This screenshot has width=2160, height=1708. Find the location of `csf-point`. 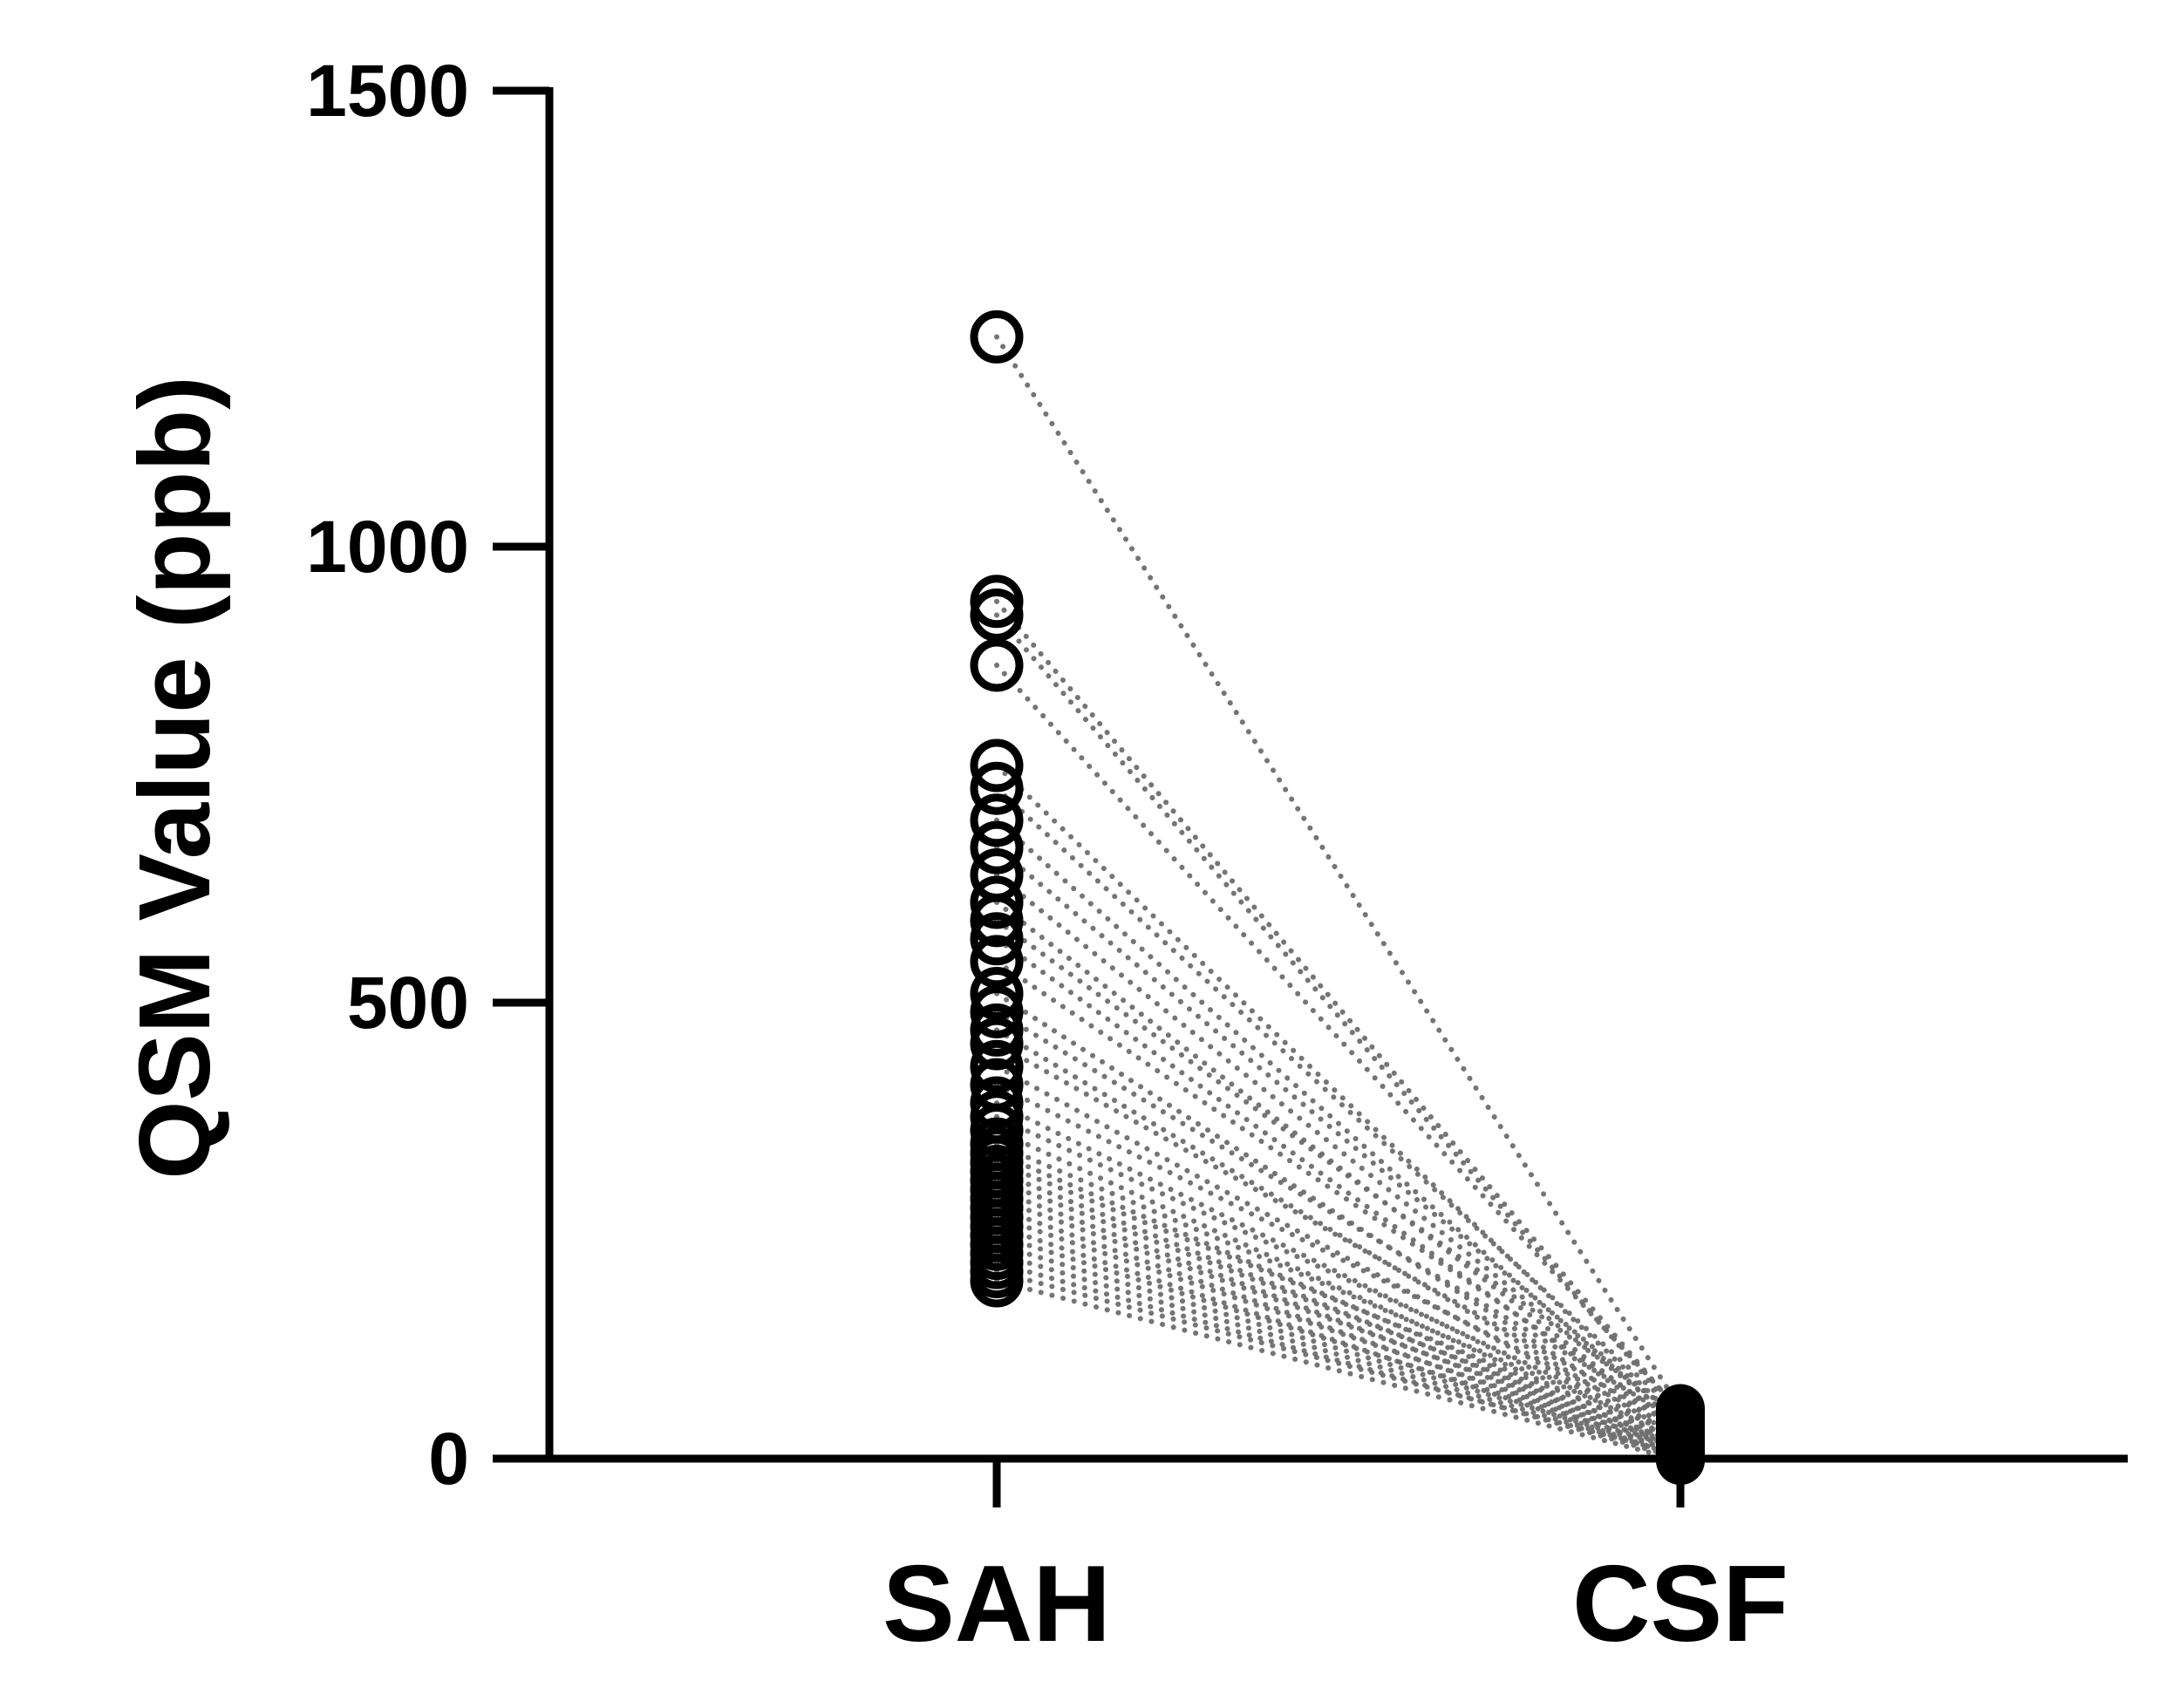

csf-point is located at coordinates (1680, 1461).